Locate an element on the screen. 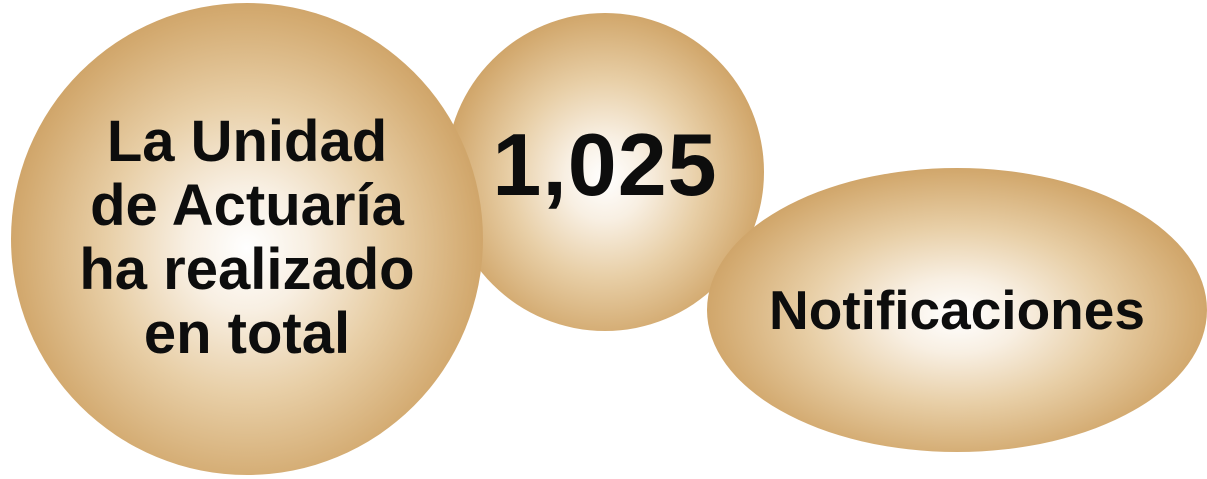  statement-line-1: La Unidad is located at coordinates (247, 141).